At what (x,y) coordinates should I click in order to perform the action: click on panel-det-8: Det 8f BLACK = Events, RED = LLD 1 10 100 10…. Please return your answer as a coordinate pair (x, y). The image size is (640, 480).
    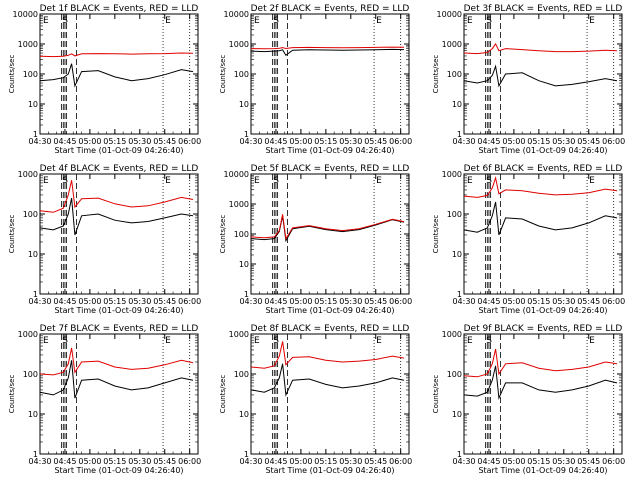
    Looking at the image, I should click on (315, 399).